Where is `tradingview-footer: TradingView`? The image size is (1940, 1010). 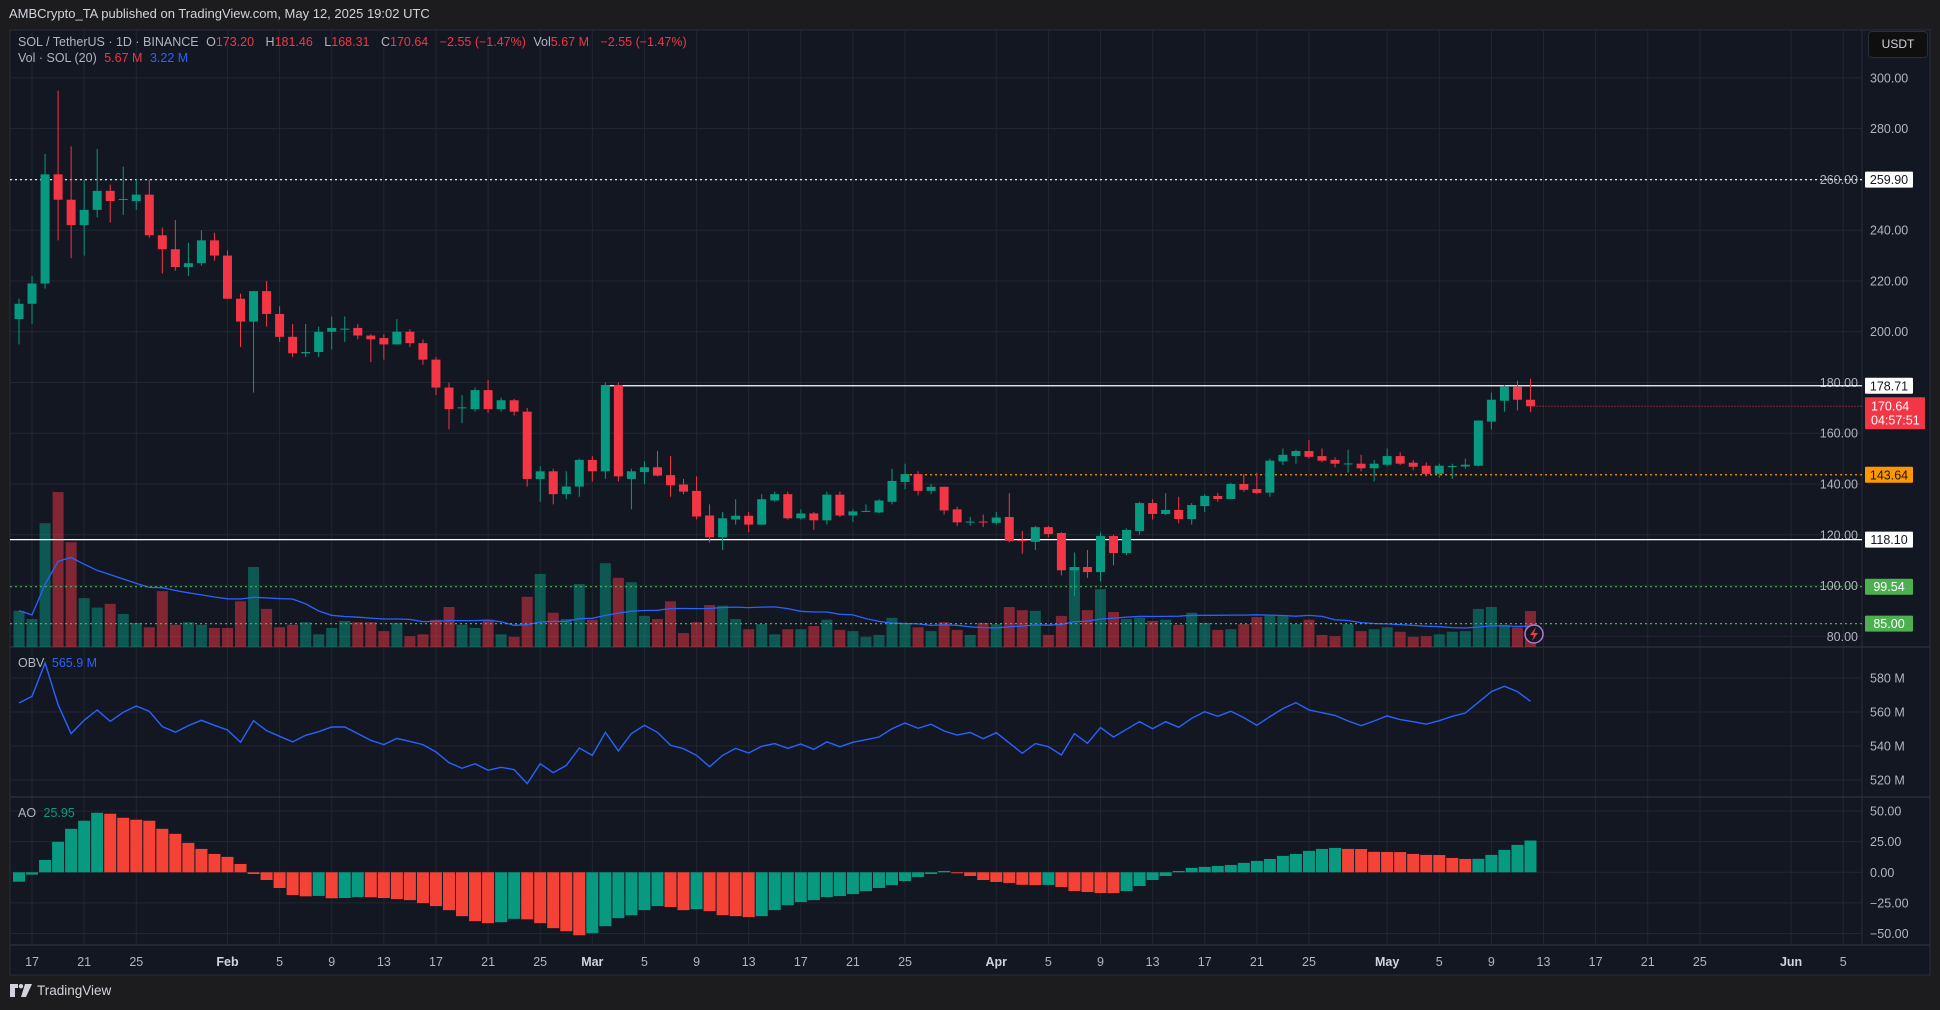 tradingview-footer: TradingView is located at coordinates (60, 990).